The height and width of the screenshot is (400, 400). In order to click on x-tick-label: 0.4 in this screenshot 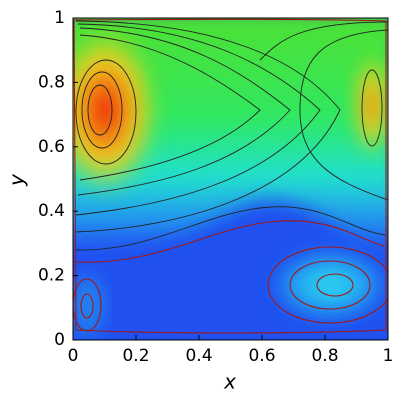, I will do `click(198, 356)`.